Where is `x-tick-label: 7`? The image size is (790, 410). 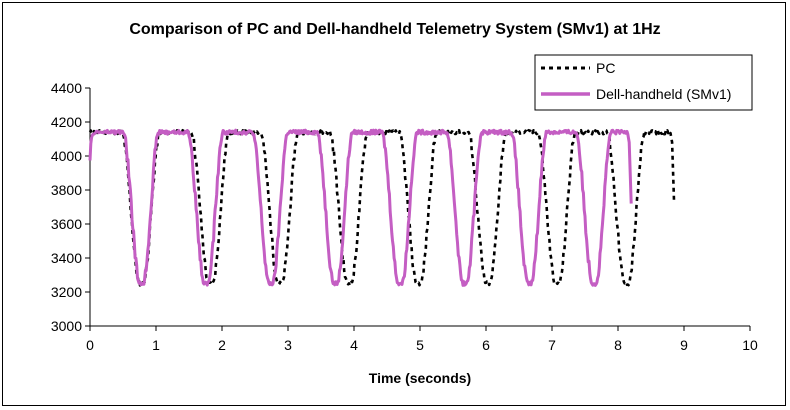 x-tick-label: 7 is located at coordinates (552, 345).